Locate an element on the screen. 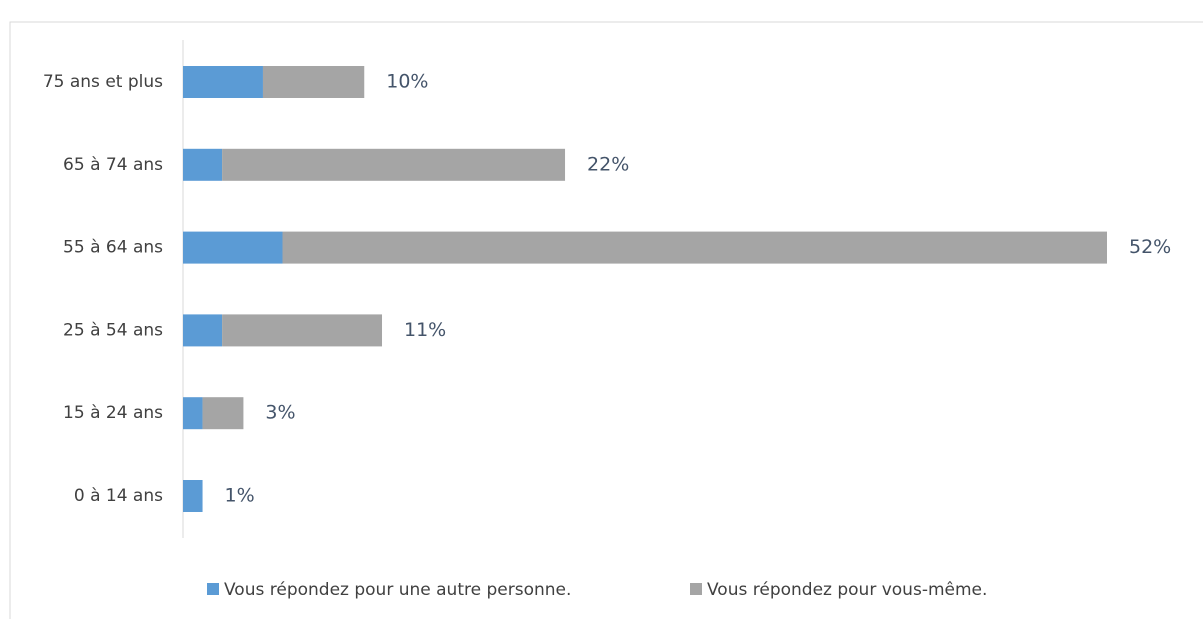  category-label: 25 à 54 ans is located at coordinates (113, 330).